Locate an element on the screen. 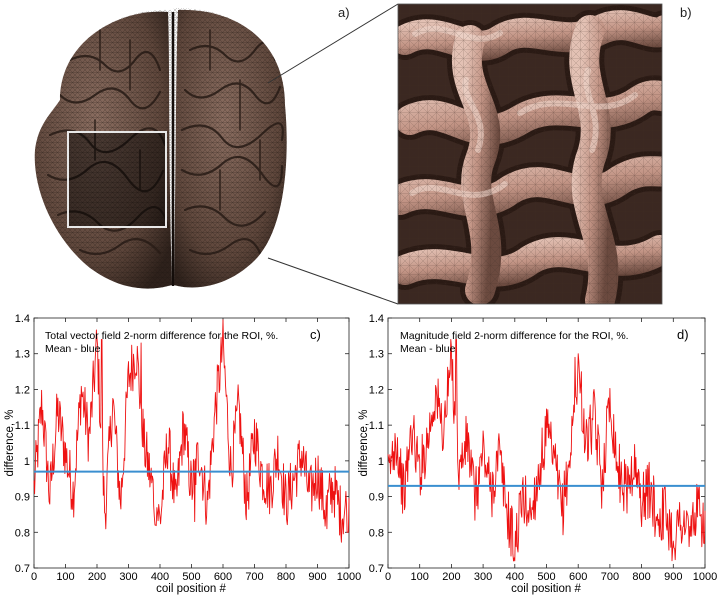 The height and width of the screenshot is (596, 720). chart-d-x-label: coil position # is located at coordinates (546, 589).